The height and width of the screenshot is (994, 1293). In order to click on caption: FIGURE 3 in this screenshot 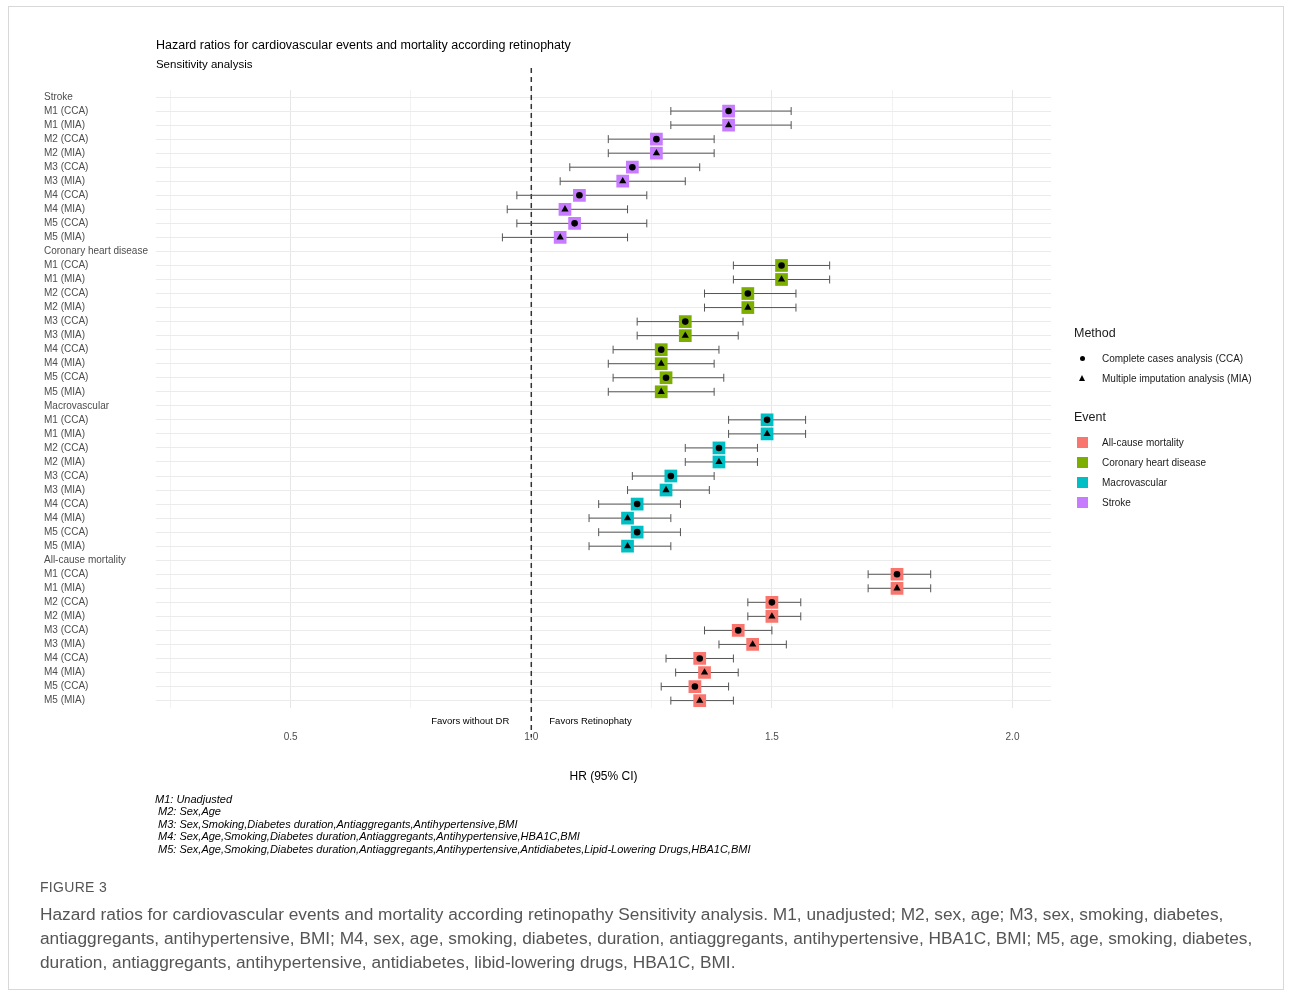, I will do `click(73, 887)`.